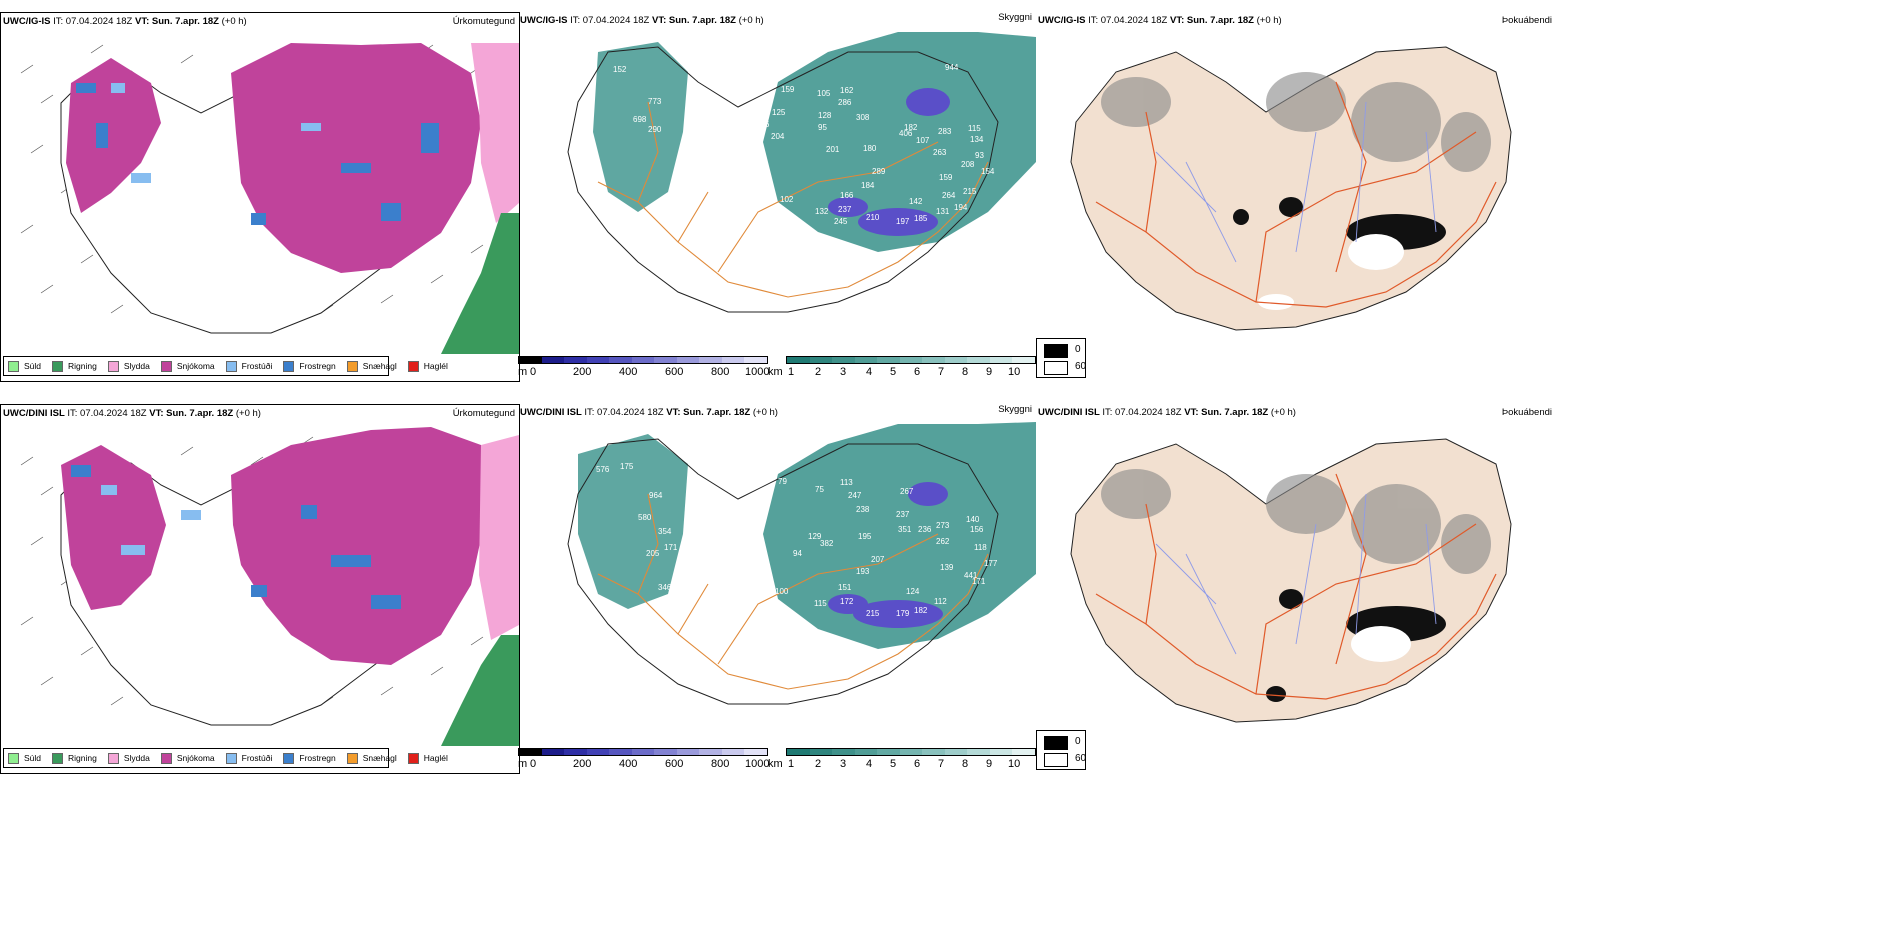 The width and height of the screenshot is (1900, 950). I want to click on legend-item: Snæhagl, so click(371, 366).